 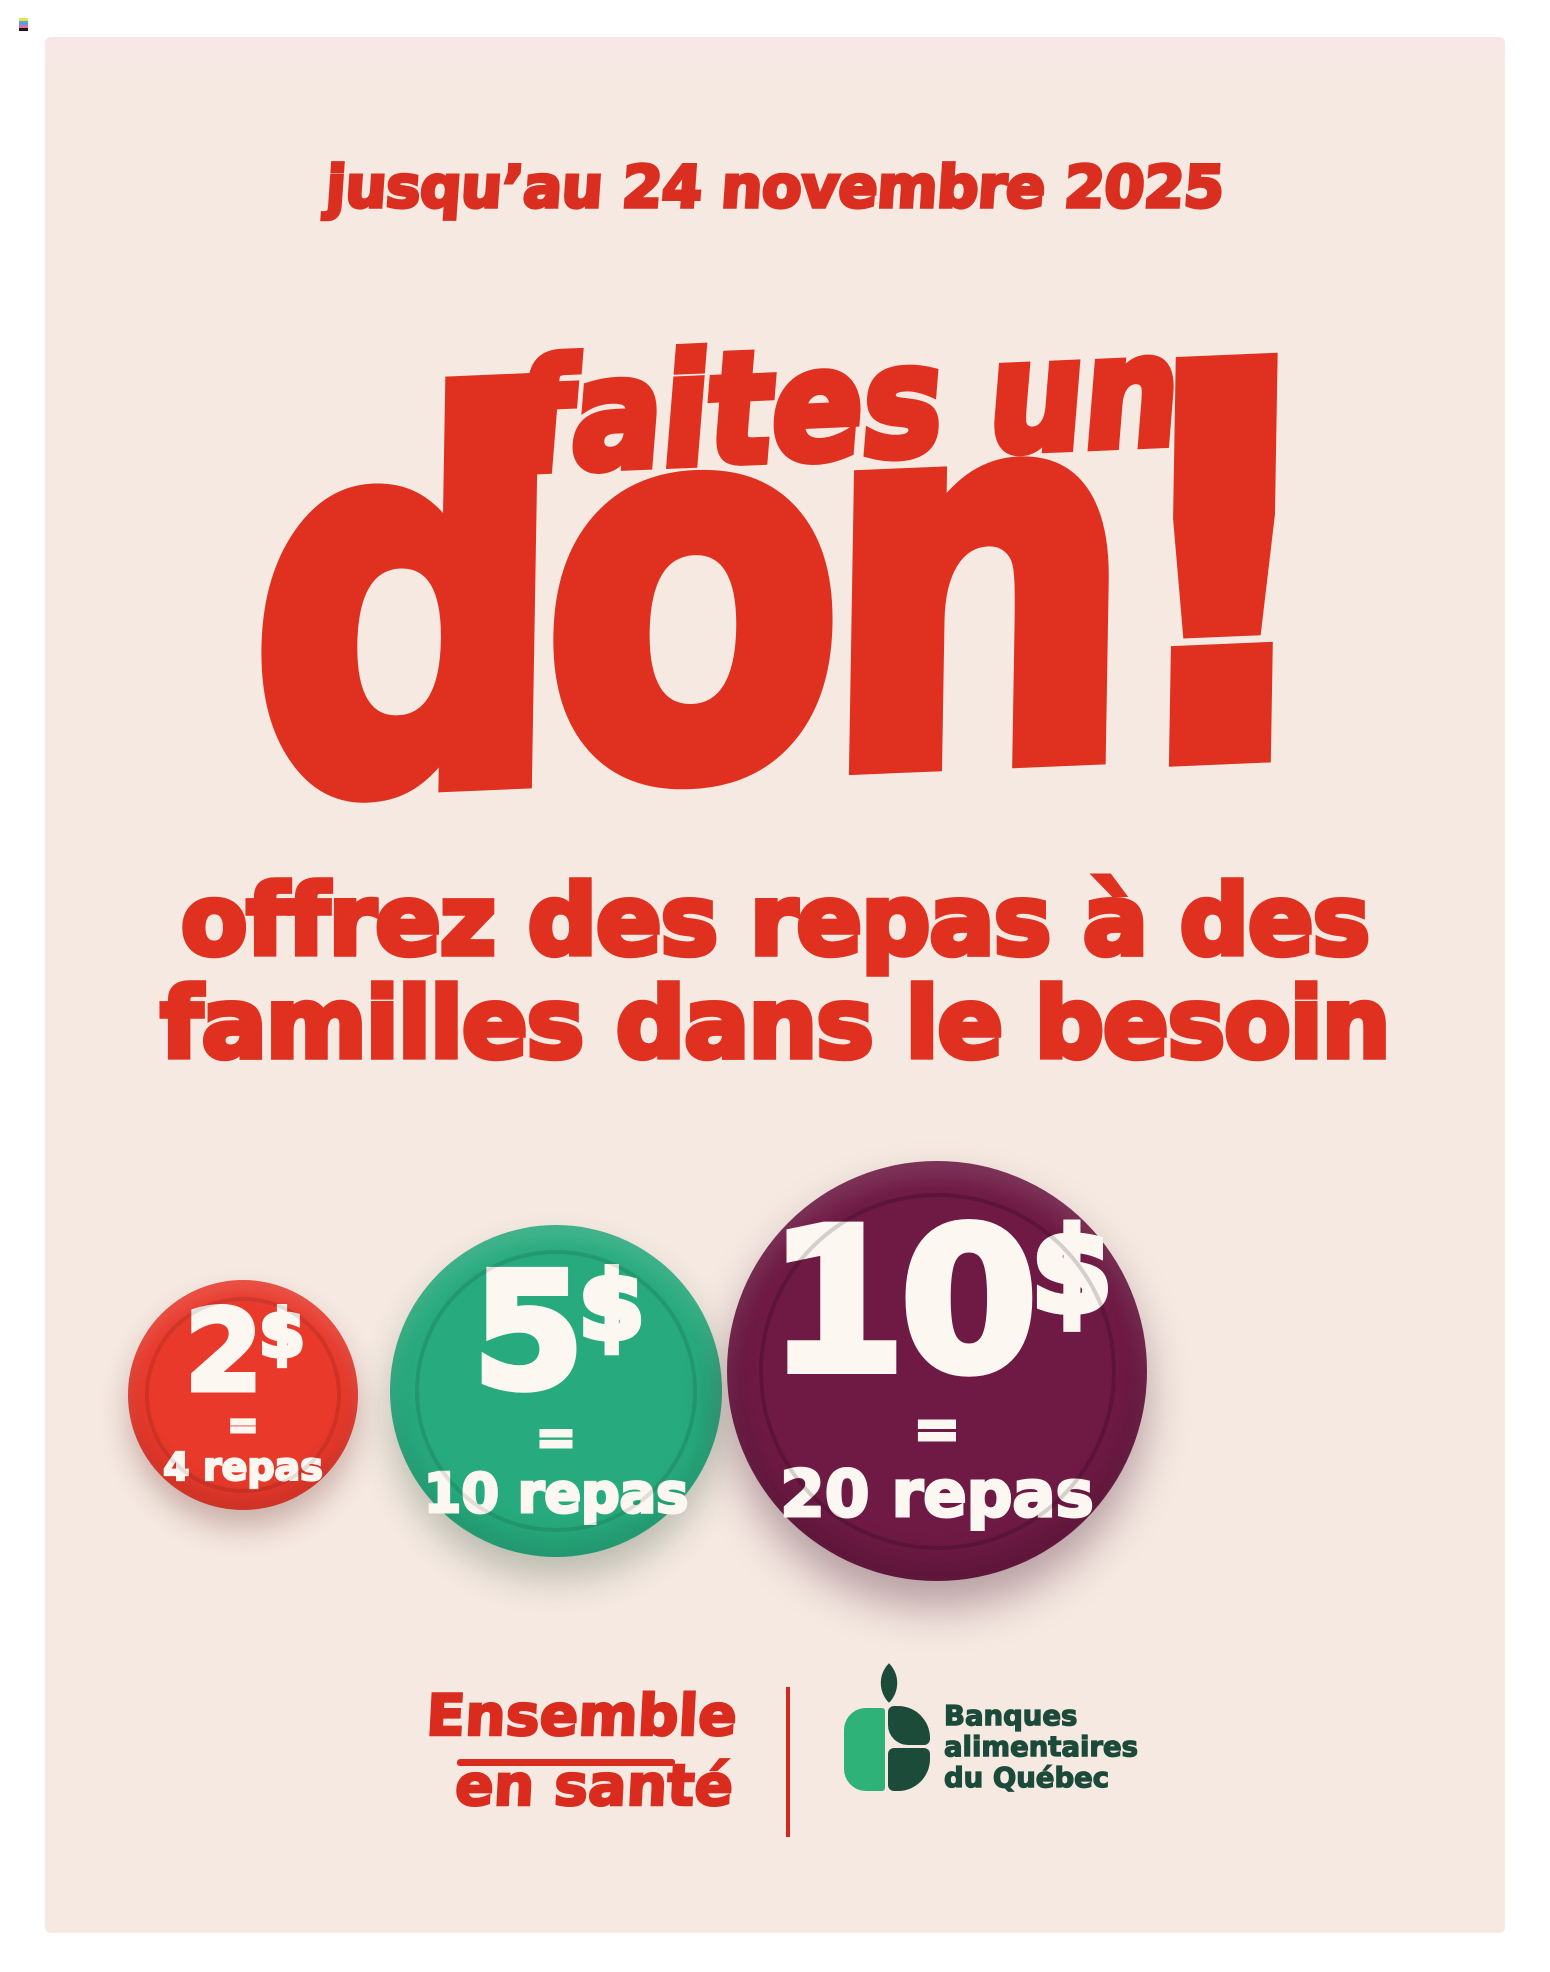 I want to click on donation-coin-10-dollars: 10$ = 20 repas, so click(x=937, y=1371).